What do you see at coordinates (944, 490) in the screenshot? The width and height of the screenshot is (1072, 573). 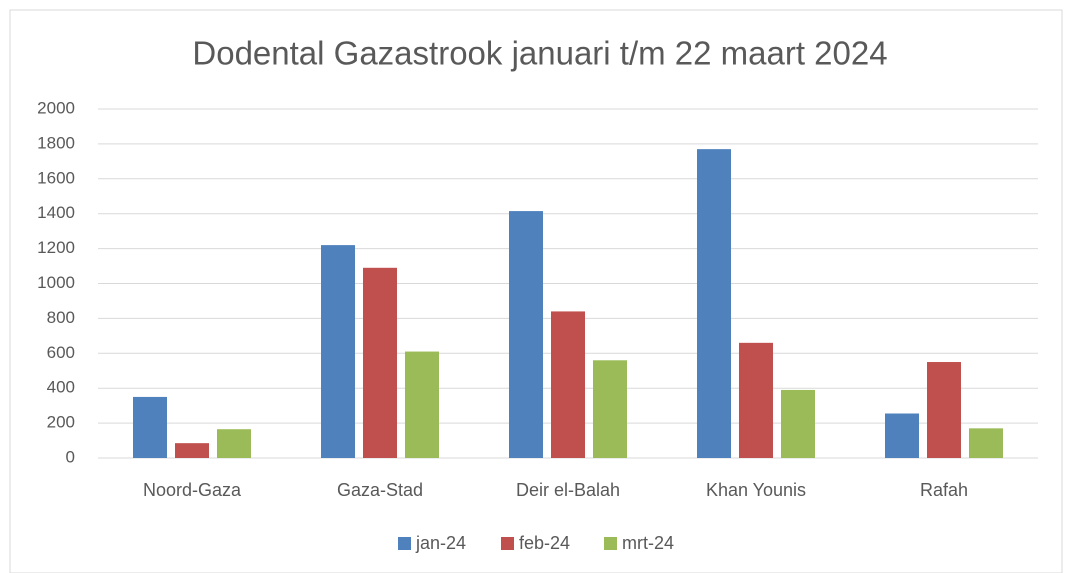 I see `x-tick-label: Rafah` at bounding box center [944, 490].